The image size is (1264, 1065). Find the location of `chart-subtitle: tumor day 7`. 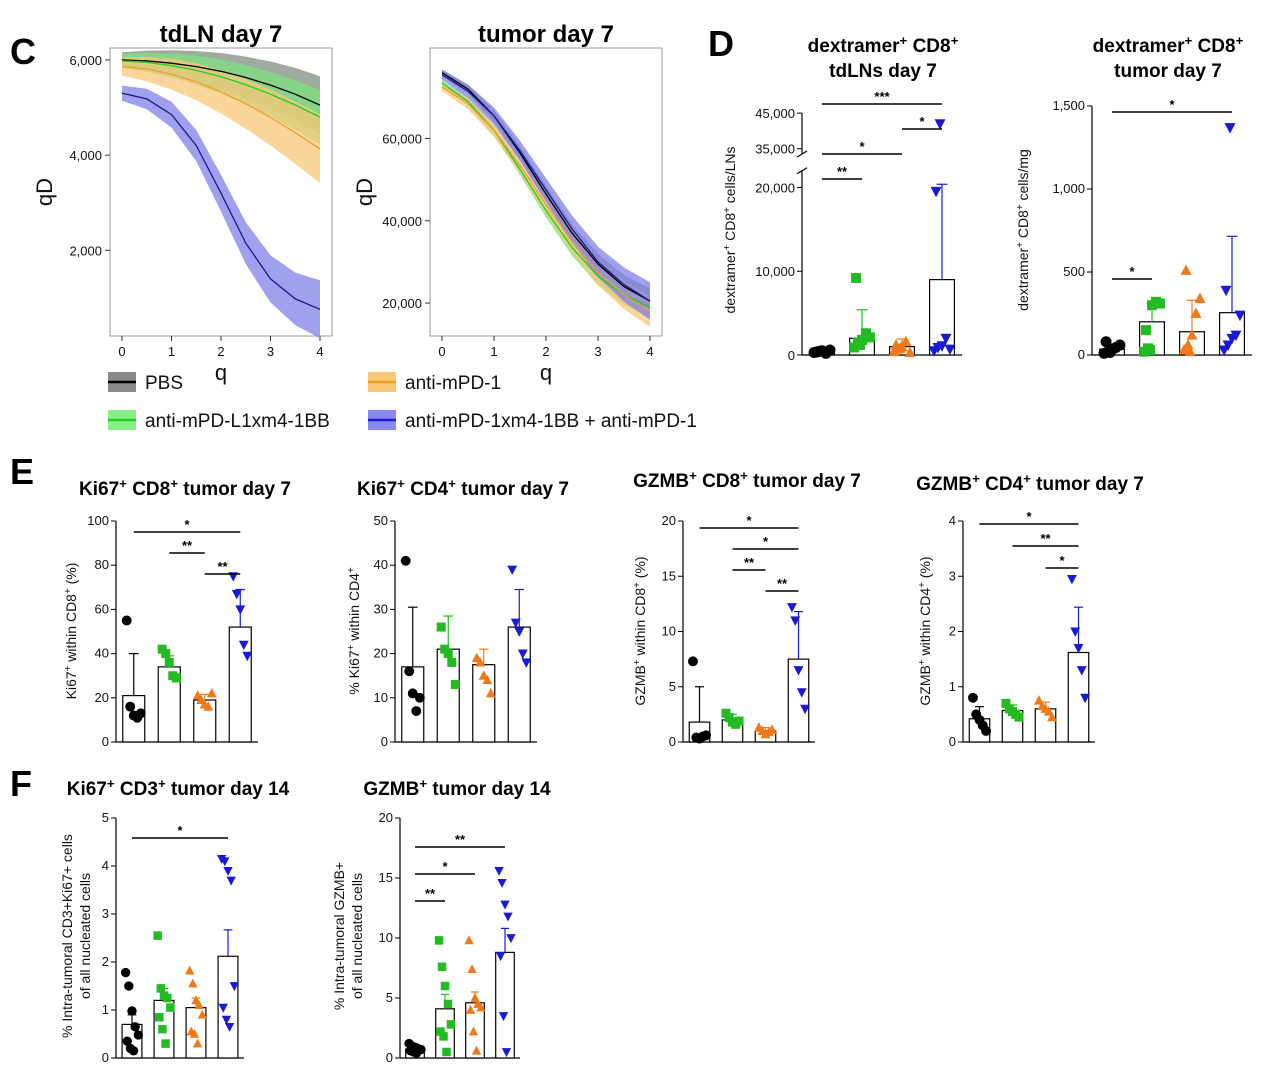

chart-subtitle: tumor day 7 is located at coordinates (1168, 71).